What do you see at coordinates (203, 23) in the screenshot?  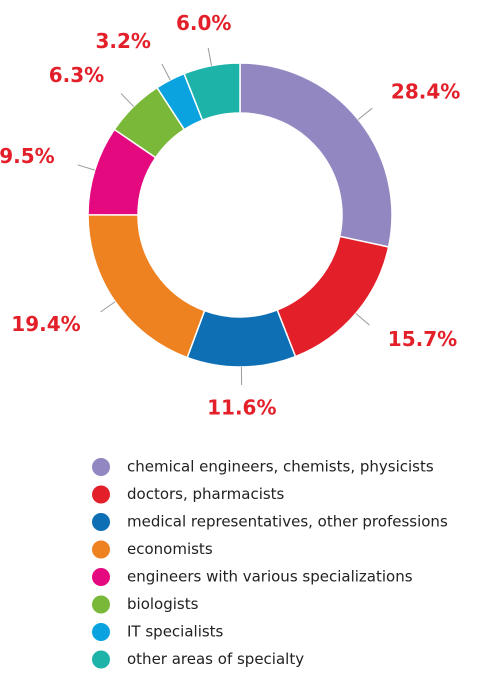 I see `data-label: 6.0%` at bounding box center [203, 23].